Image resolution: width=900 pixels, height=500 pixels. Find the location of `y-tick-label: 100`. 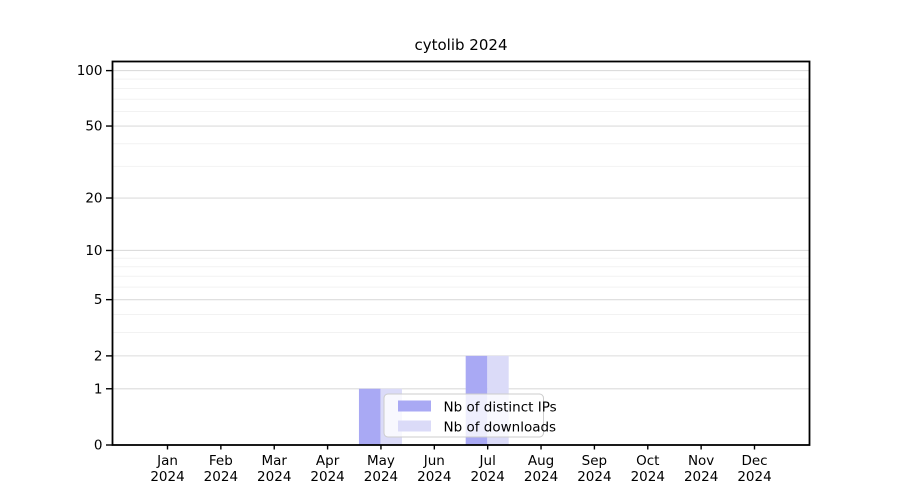

y-tick-label: 100 is located at coordinates (90, 71).